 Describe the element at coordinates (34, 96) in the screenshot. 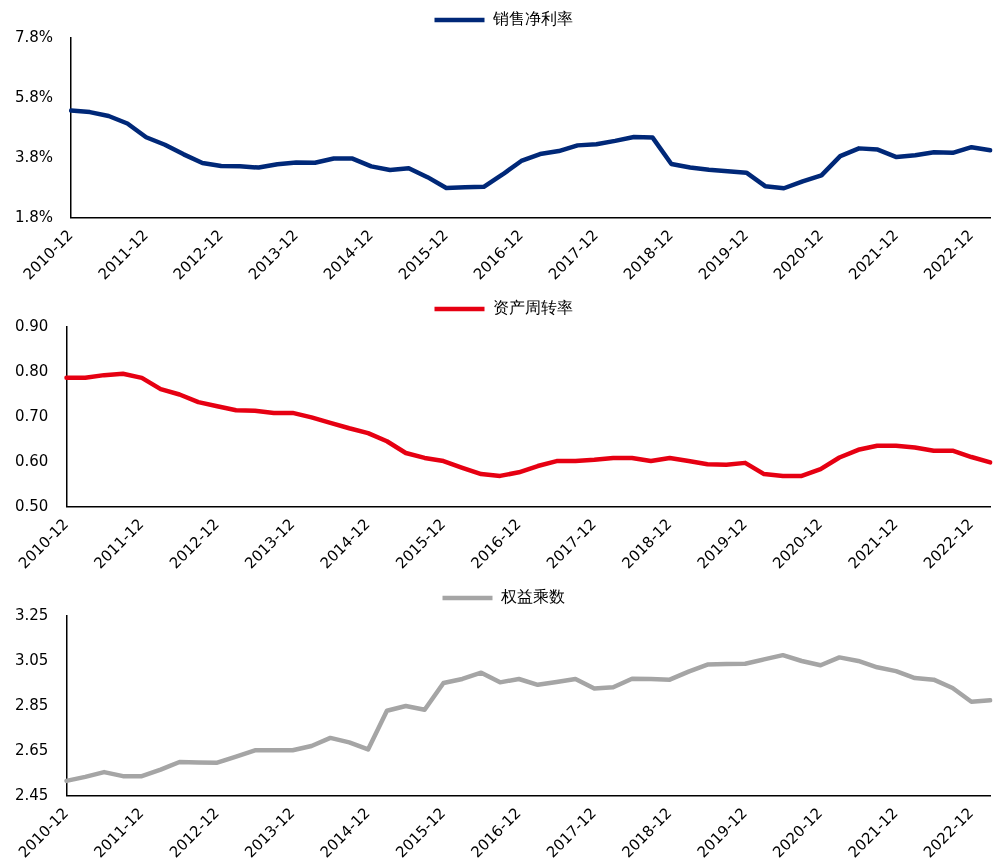

I see `y-tick-label: 5.8%` at that location.